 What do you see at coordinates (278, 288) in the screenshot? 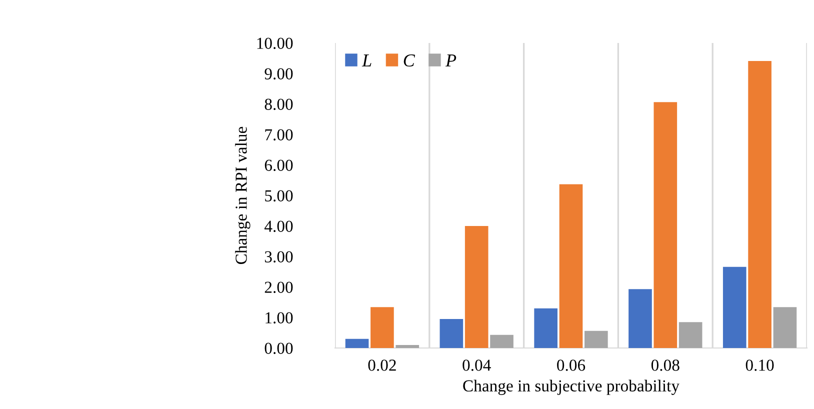
I see `y-tick-label: 2.00` at bounding box center [278, 288].